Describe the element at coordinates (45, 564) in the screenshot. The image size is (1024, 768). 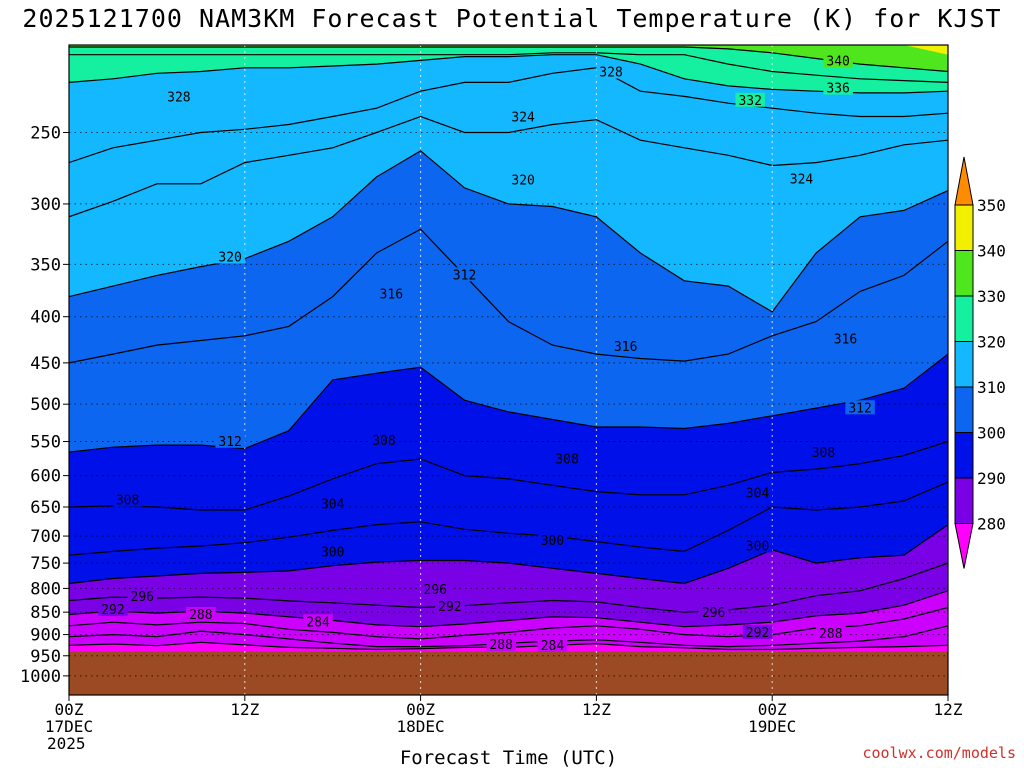
I see `y-tick-label: 750` at that location.